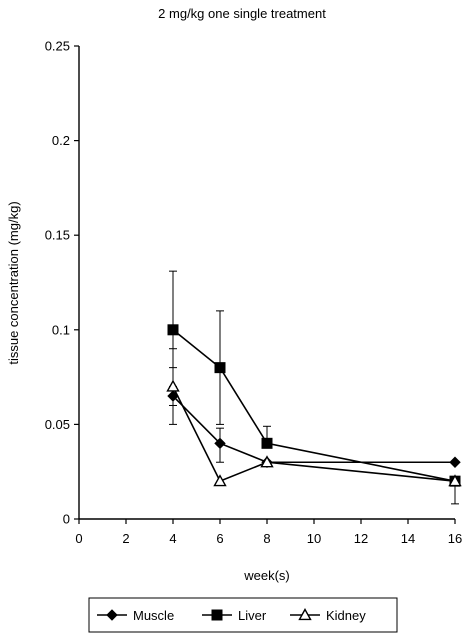 The height and width of the screenshot is (642, 470). What do you see at coordinates (455, 538) in the screenshot?
I see `x-tick-label: 16` at bounding box center [455, 538].